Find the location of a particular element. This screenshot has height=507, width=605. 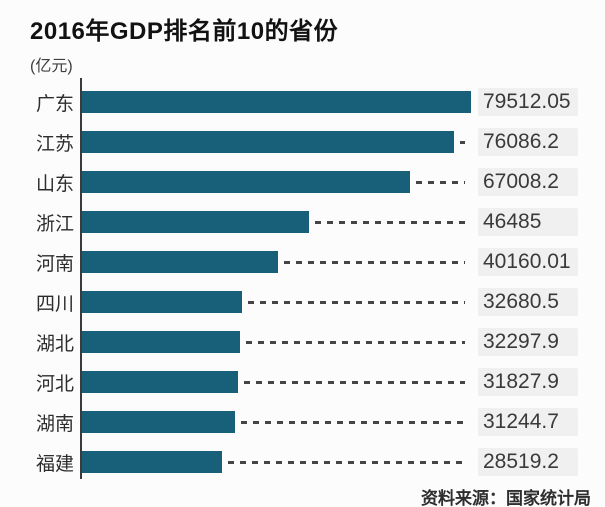

chart-header: 2016年GDP排名前10的省份 (亿元) is located at coordinates (302, 43).